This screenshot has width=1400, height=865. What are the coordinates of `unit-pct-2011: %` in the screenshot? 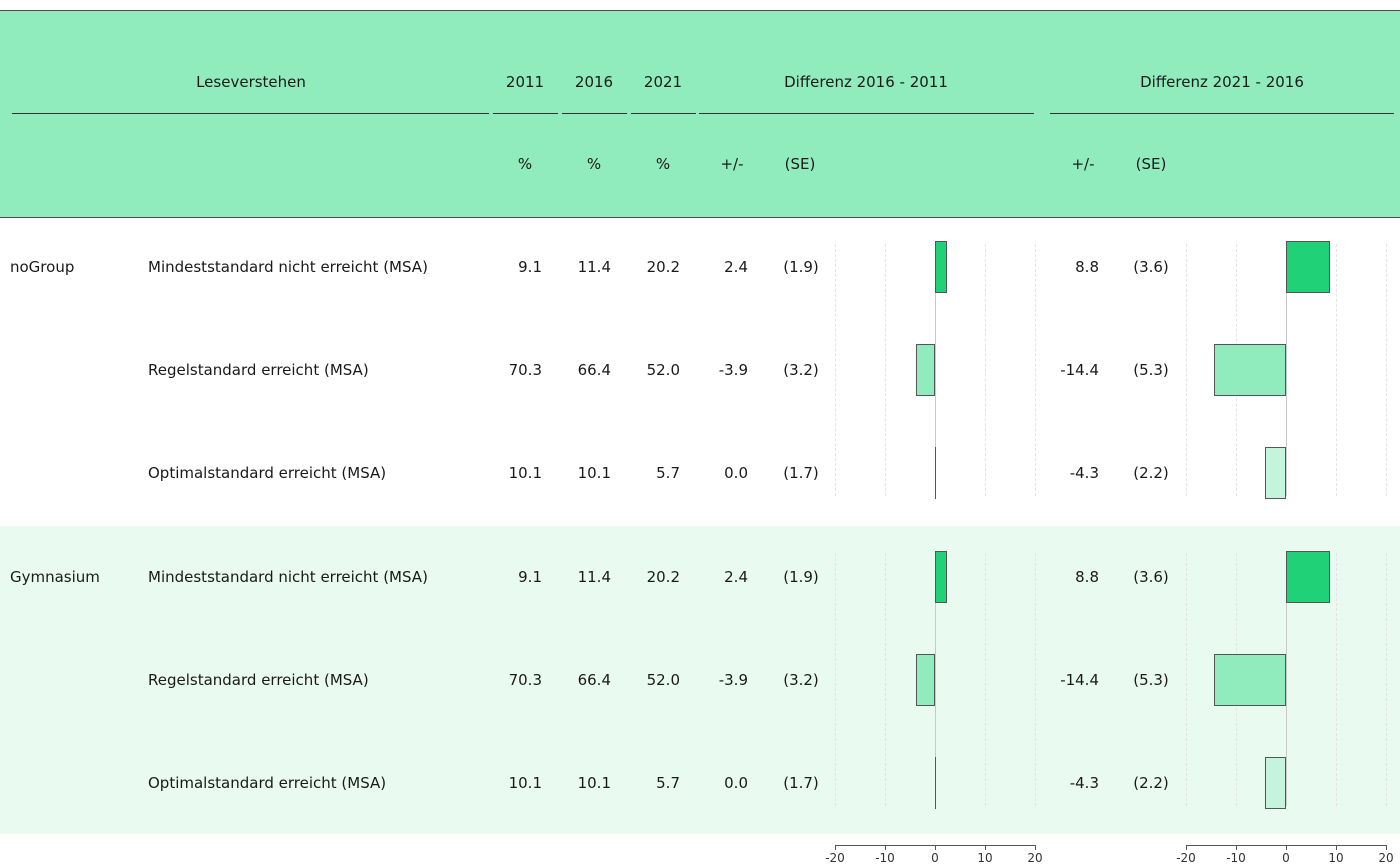 It's located at (525, 164).